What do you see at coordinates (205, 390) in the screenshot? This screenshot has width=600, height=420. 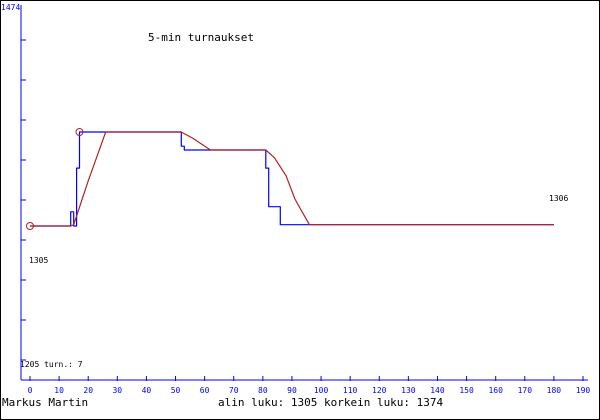 I see `x-tick-label: 60` at bounding box center [205, 390].